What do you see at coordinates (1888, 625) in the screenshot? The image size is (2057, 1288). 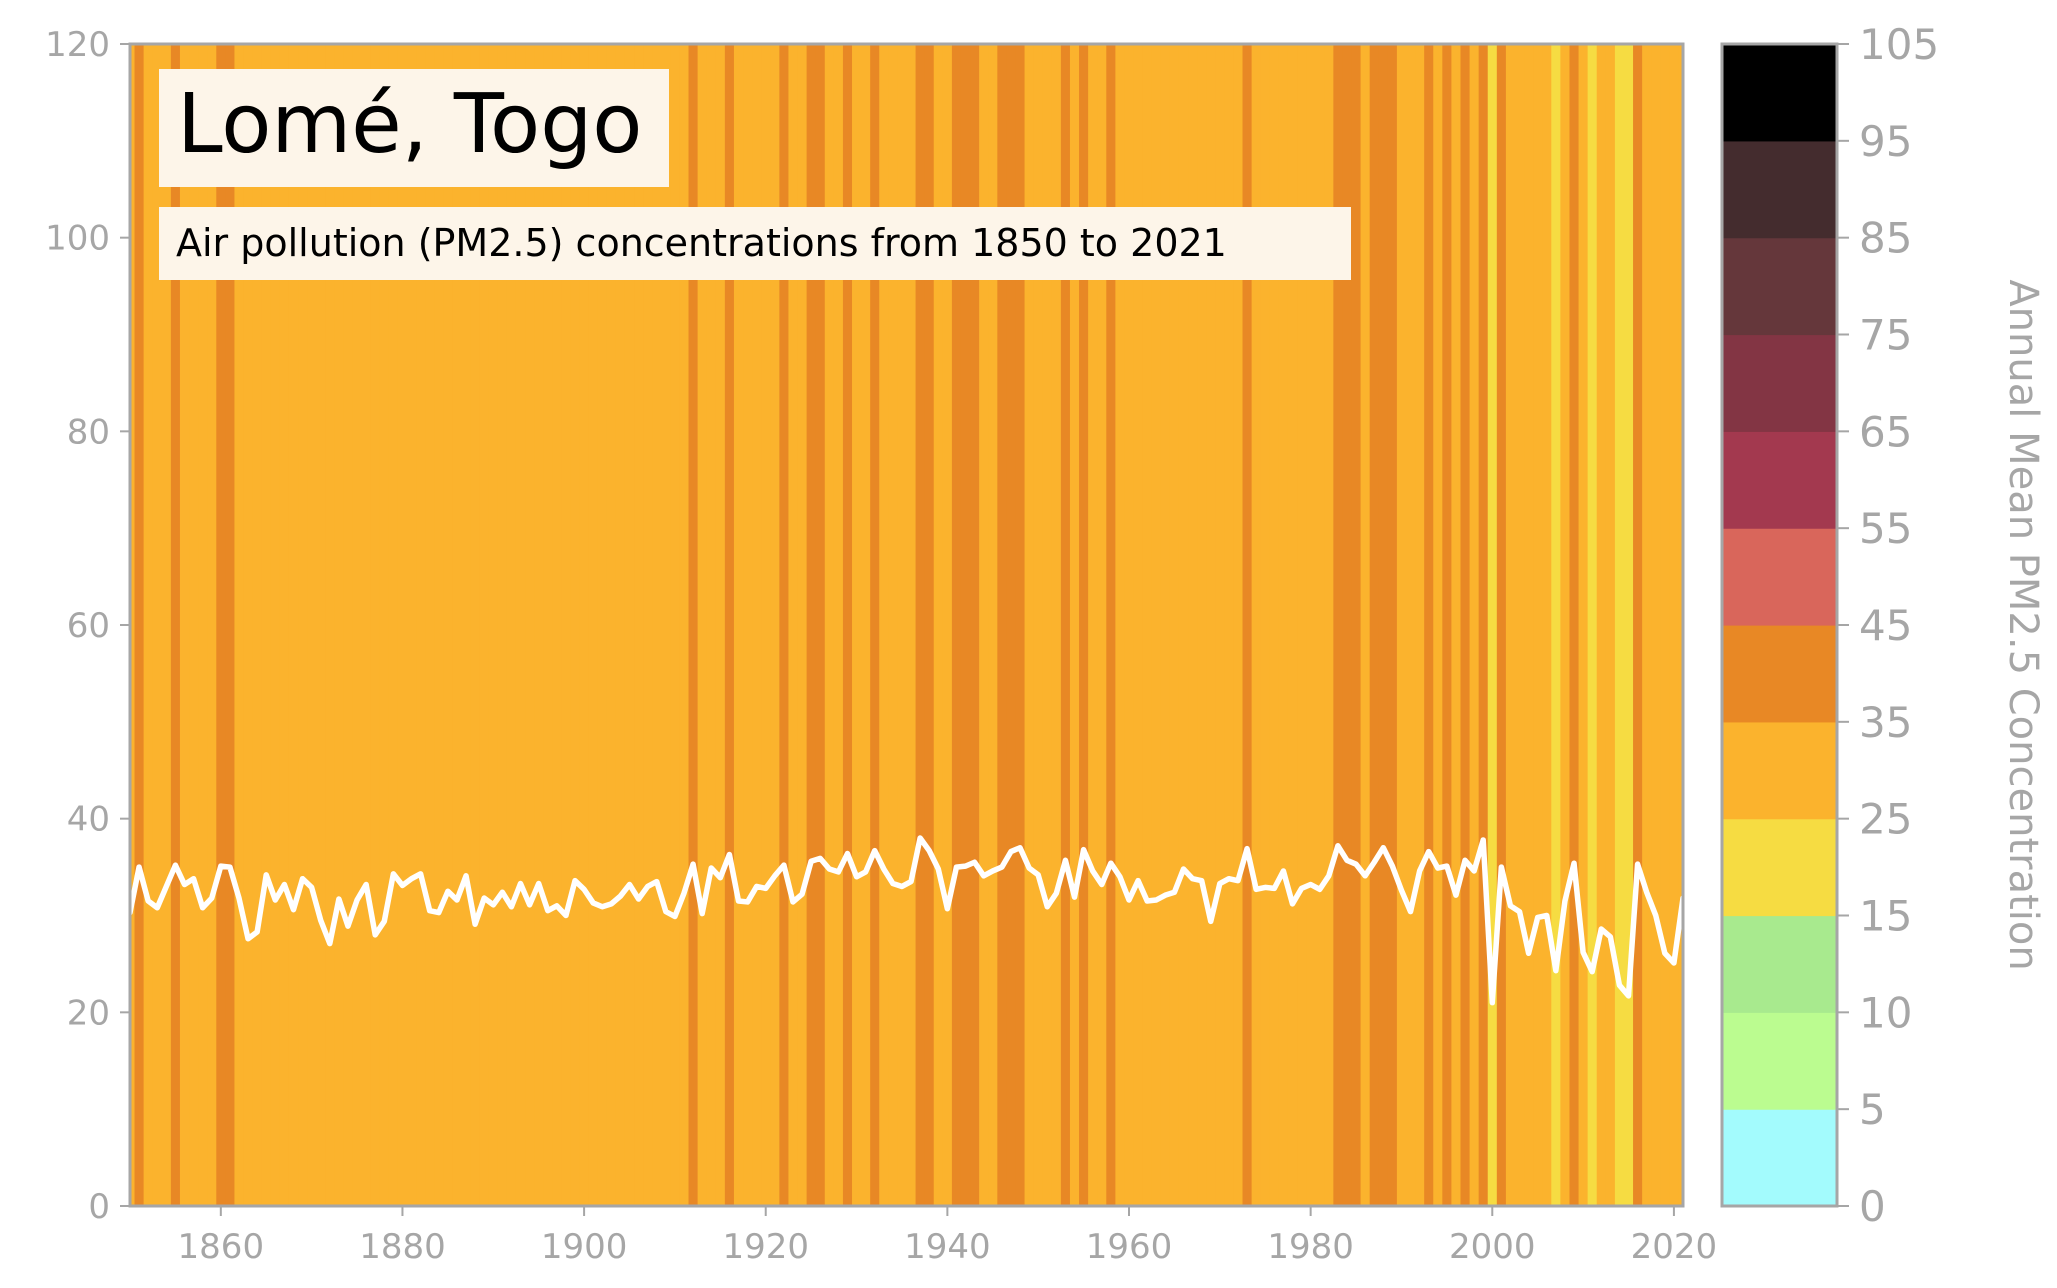 I see `colorbar-ticks: 0 5 10 15 25 35 45 55 65 75 85 95 105` at bounding box center [1888, 625].